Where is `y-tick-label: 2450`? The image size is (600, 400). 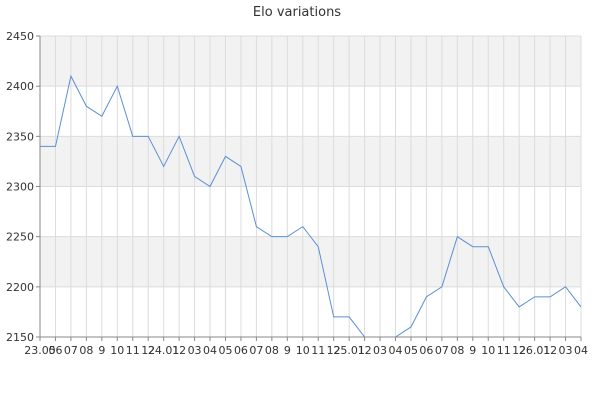
y-tick-label: 2450 is located at coordinates (20, 36).